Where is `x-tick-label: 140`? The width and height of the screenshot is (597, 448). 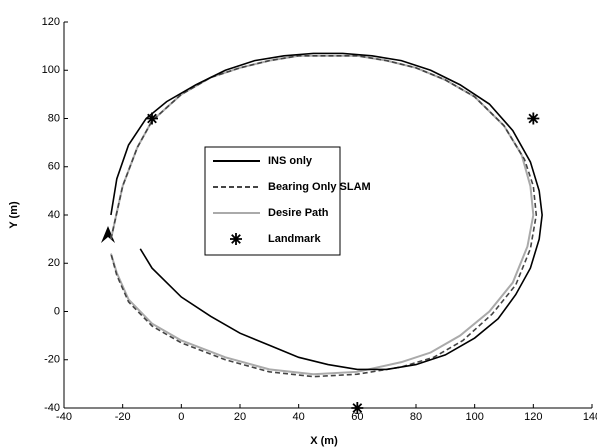
x-tick-label: 140 is located at coordinates (590, 417).